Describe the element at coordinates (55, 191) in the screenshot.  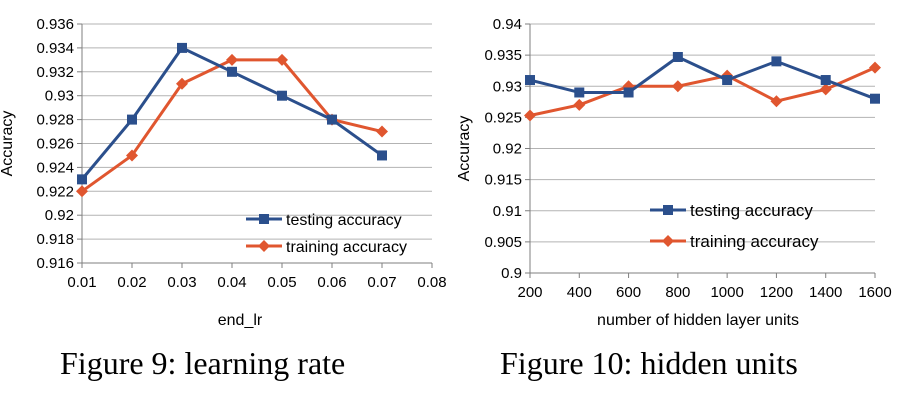
I see `y-tick-label: 0.922` at that location.